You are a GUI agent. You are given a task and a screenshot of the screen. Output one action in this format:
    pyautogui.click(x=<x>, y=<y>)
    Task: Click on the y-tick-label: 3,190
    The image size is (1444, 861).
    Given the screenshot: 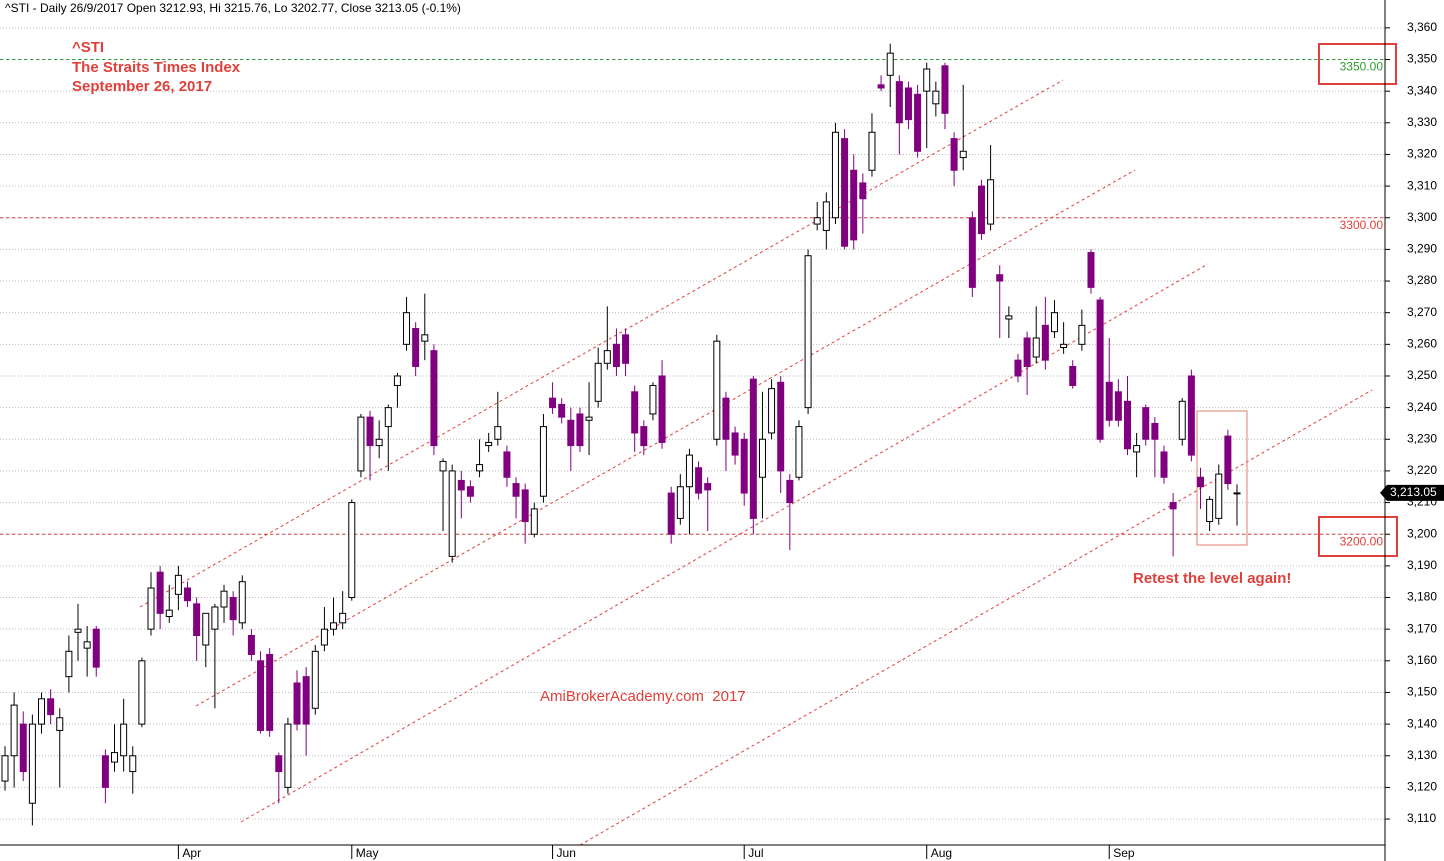 What is the action you would take?
    pyautogui.click(x=1422, y=565)
    